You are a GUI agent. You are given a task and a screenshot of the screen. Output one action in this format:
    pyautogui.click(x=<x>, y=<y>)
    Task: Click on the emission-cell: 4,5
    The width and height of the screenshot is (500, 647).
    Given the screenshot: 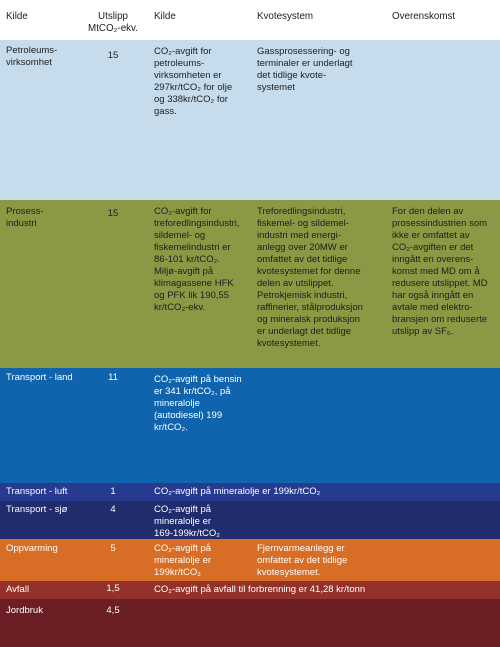 What is the action you would take?
    pyautogui.click(x=113, y=610)
    